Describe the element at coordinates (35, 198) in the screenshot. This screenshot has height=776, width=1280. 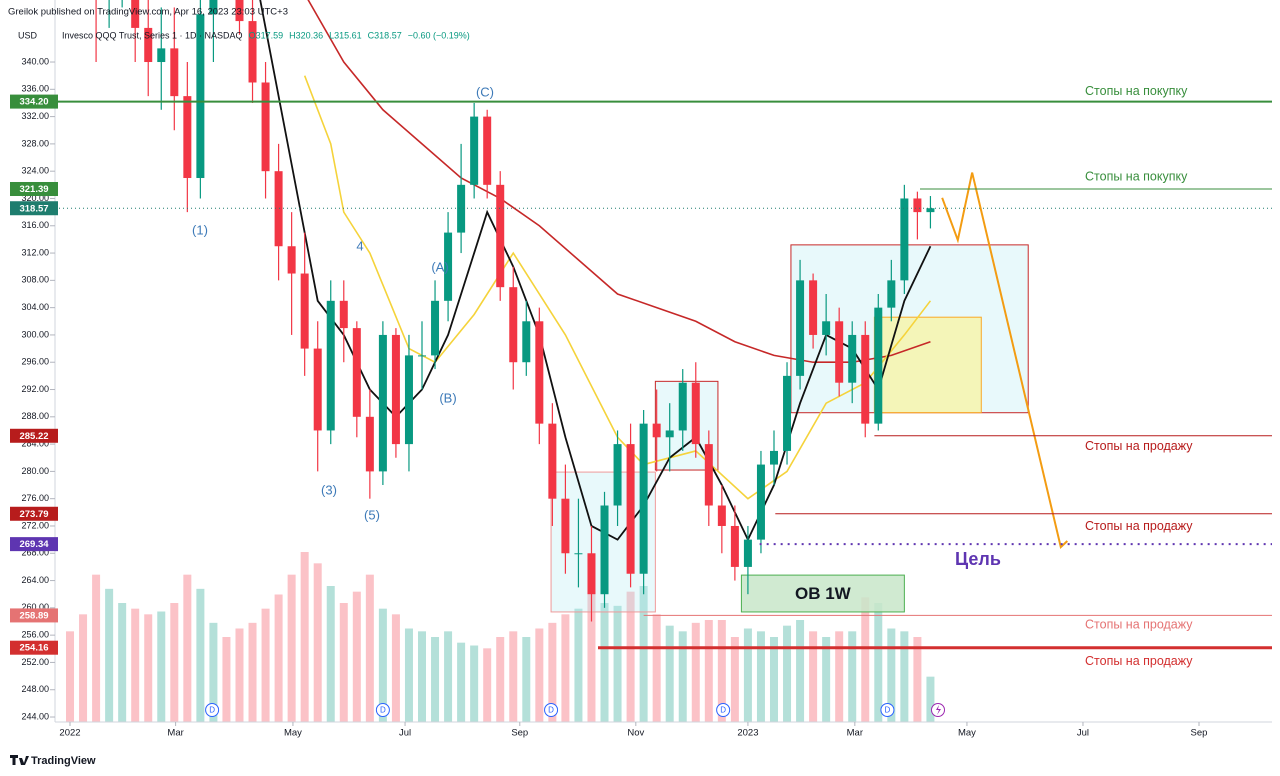
I see `y-tick-label: 320.00` at that location.